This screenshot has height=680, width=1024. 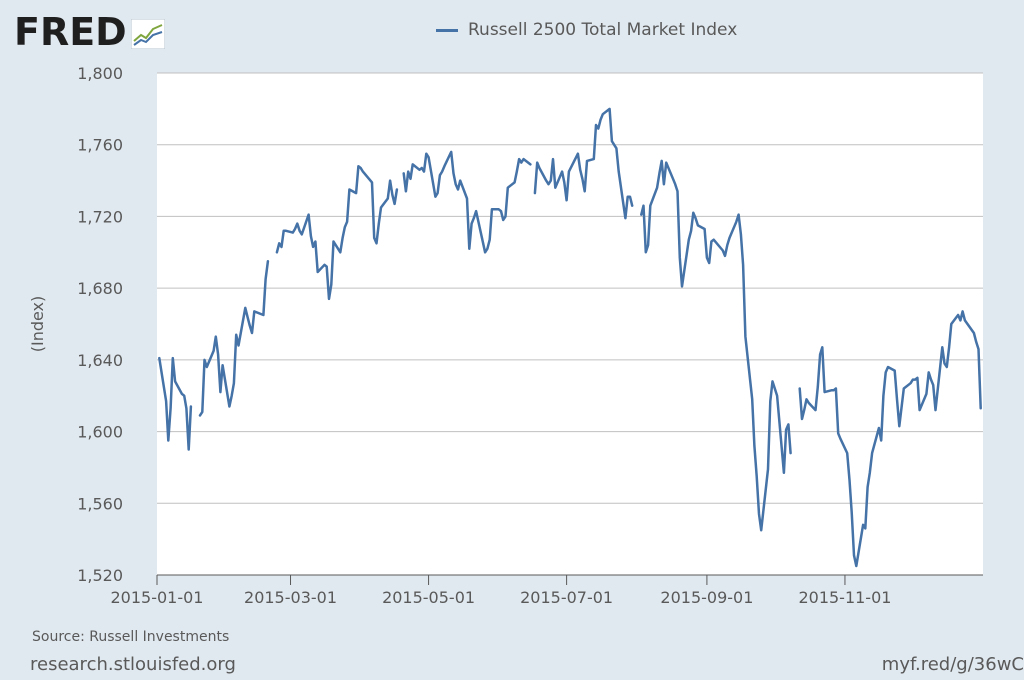 I want to click on legend-label: Russell 2500 Total Market Index, so click(x=603, y=30).